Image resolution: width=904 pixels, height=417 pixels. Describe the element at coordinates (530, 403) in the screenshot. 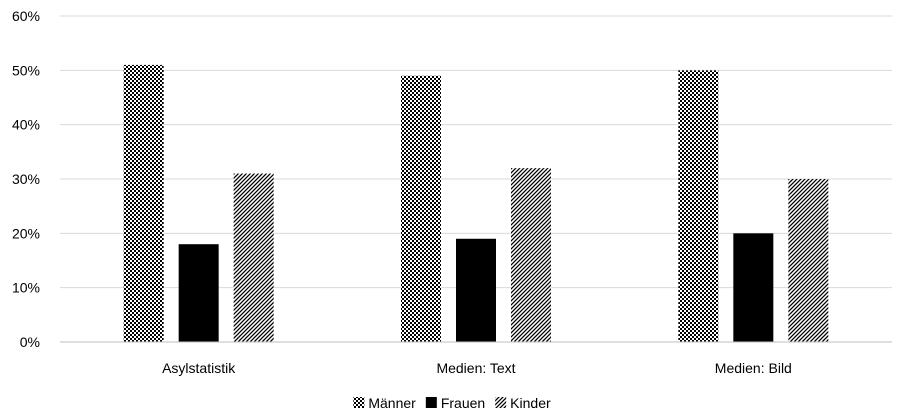

I see `legend-label-kinder: Kinder` at that location.